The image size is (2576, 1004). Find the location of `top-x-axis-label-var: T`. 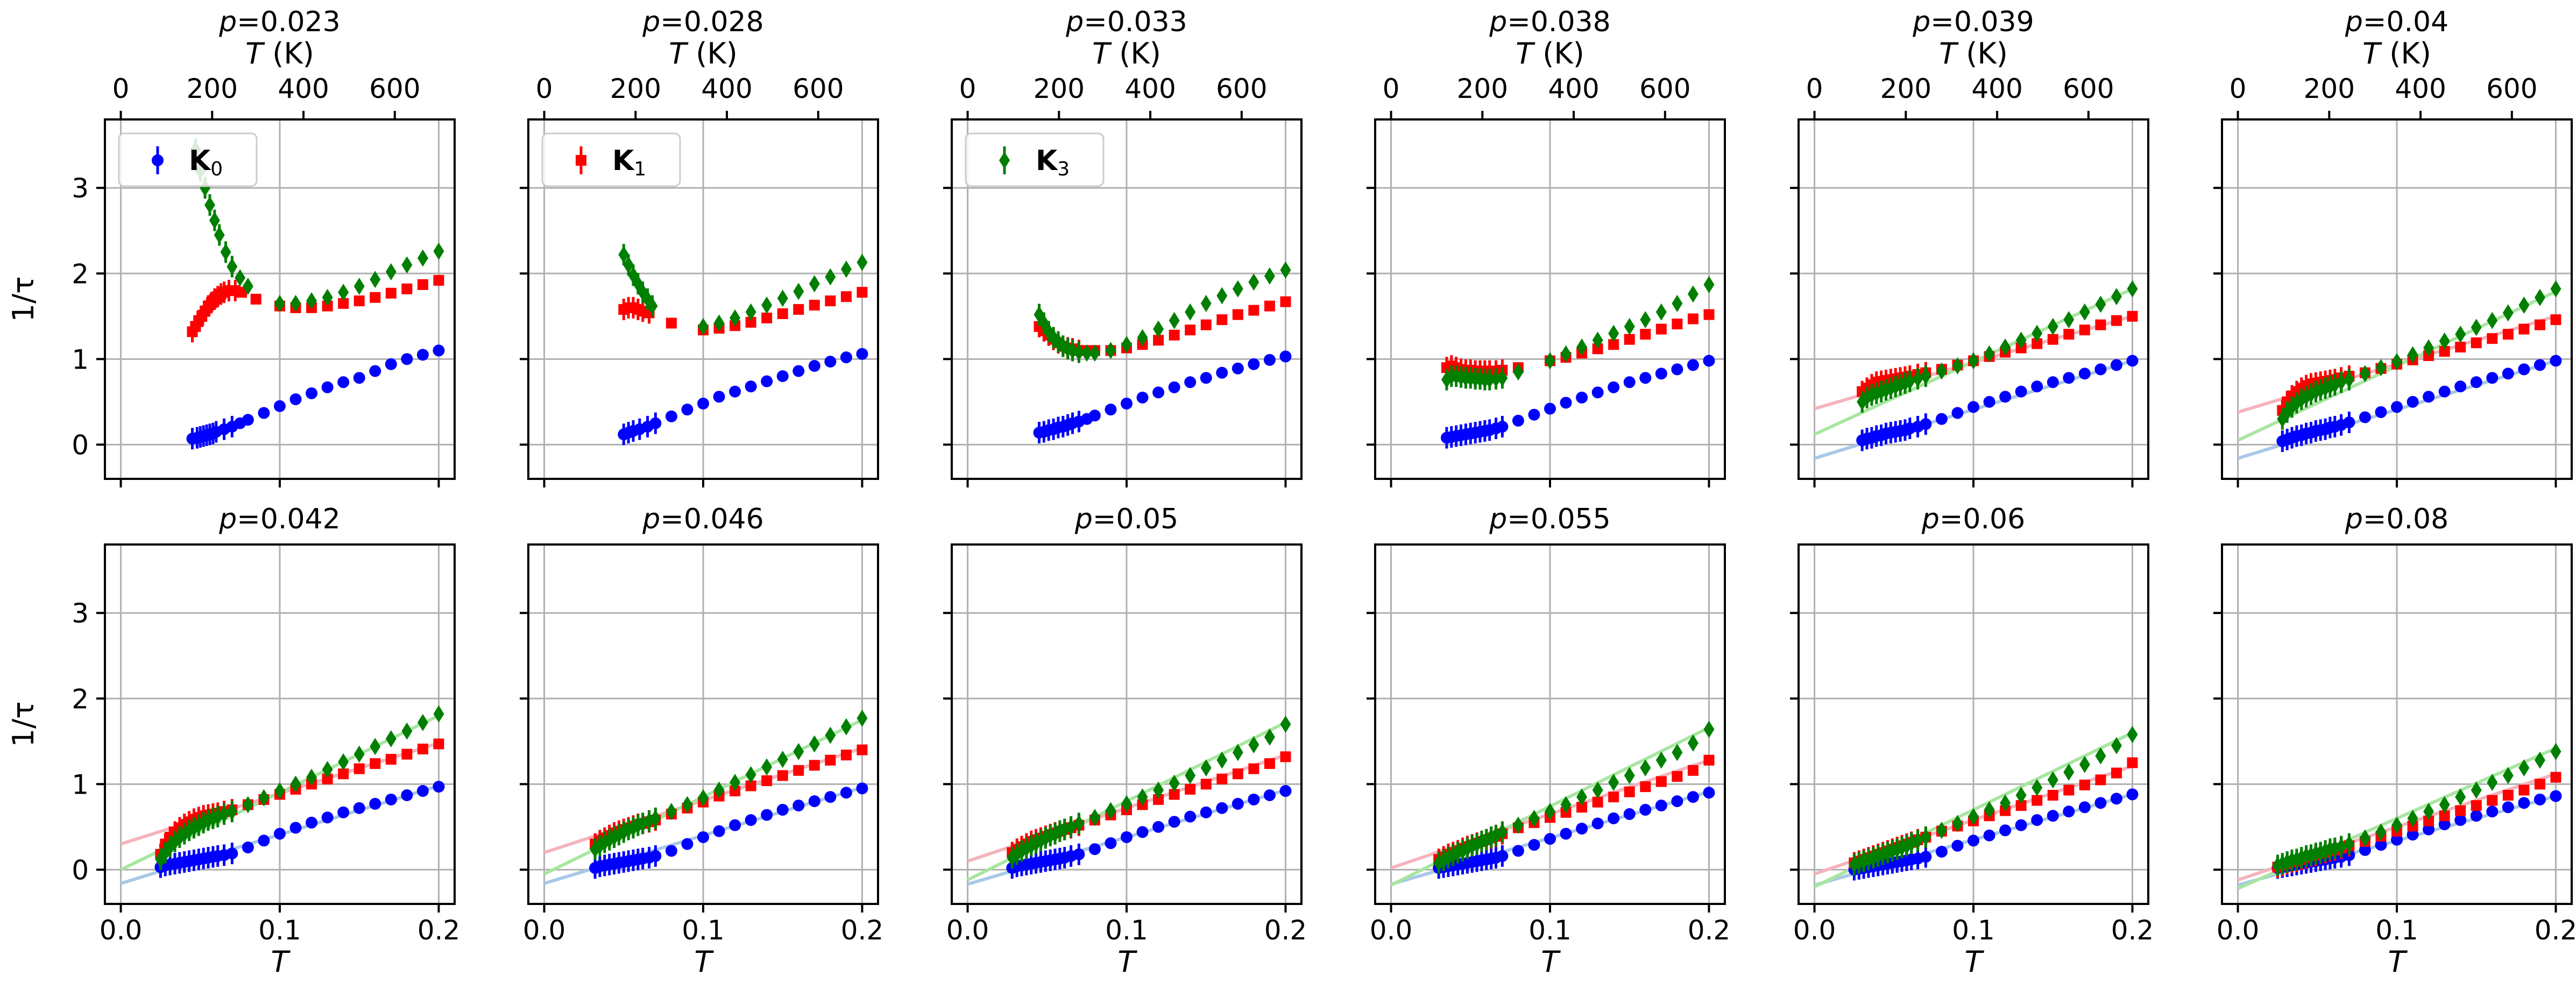

top-x-axis-label-var: T is located at coordinates (2372, 53).